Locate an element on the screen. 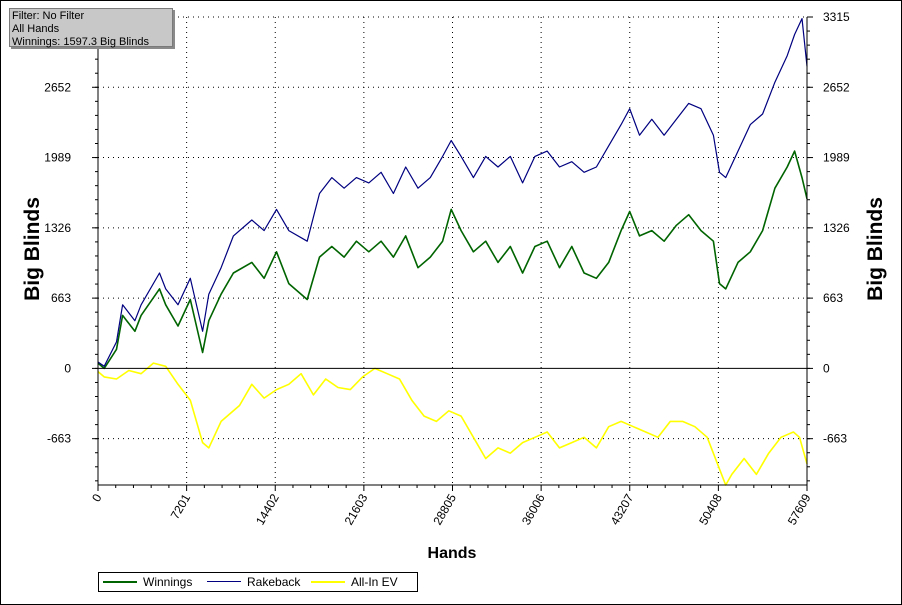  legend-item-winnings: Winnings is located at coordinates (153, 582).